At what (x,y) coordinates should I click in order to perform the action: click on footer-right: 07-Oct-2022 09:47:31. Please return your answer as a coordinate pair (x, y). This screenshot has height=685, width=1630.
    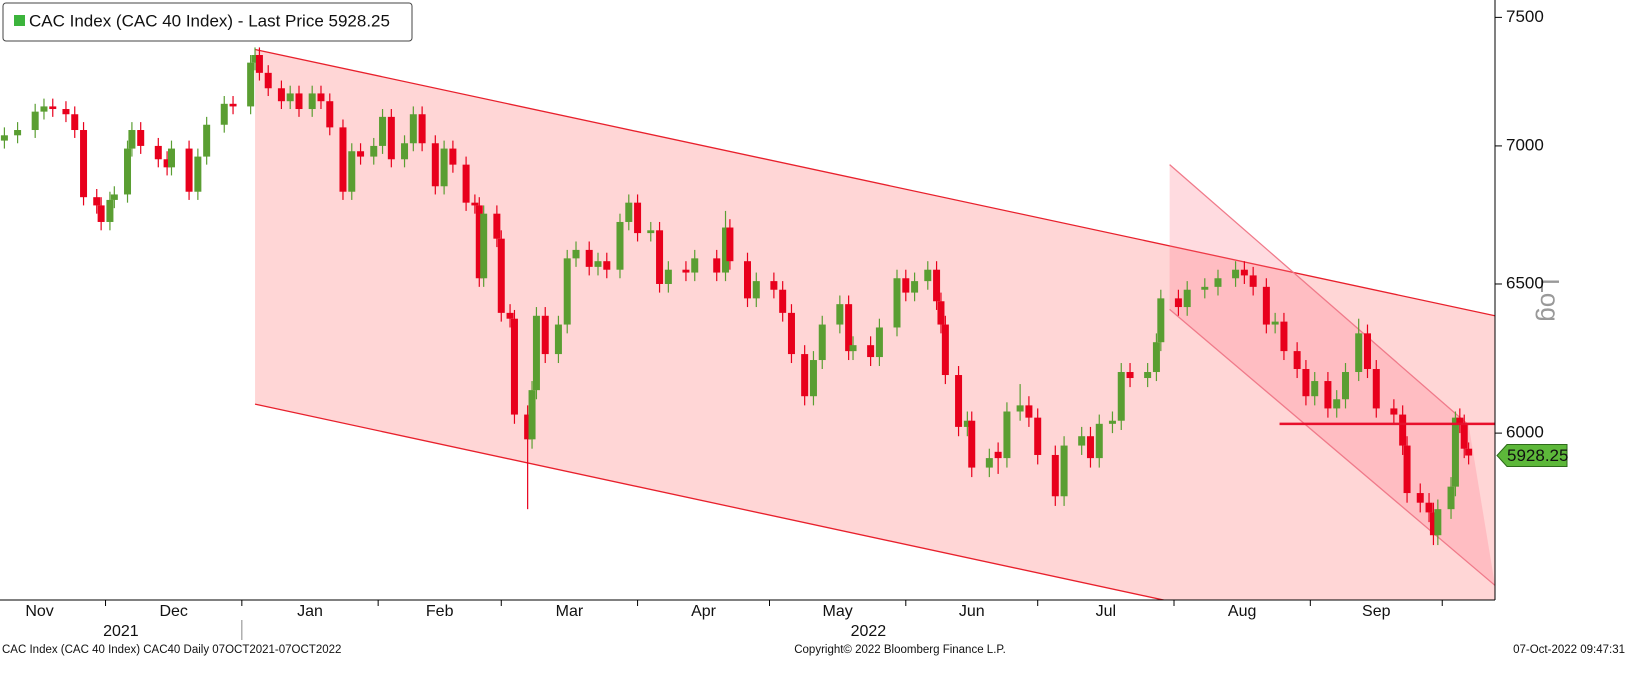
    Looking at the image, I should click on (1569, 650).